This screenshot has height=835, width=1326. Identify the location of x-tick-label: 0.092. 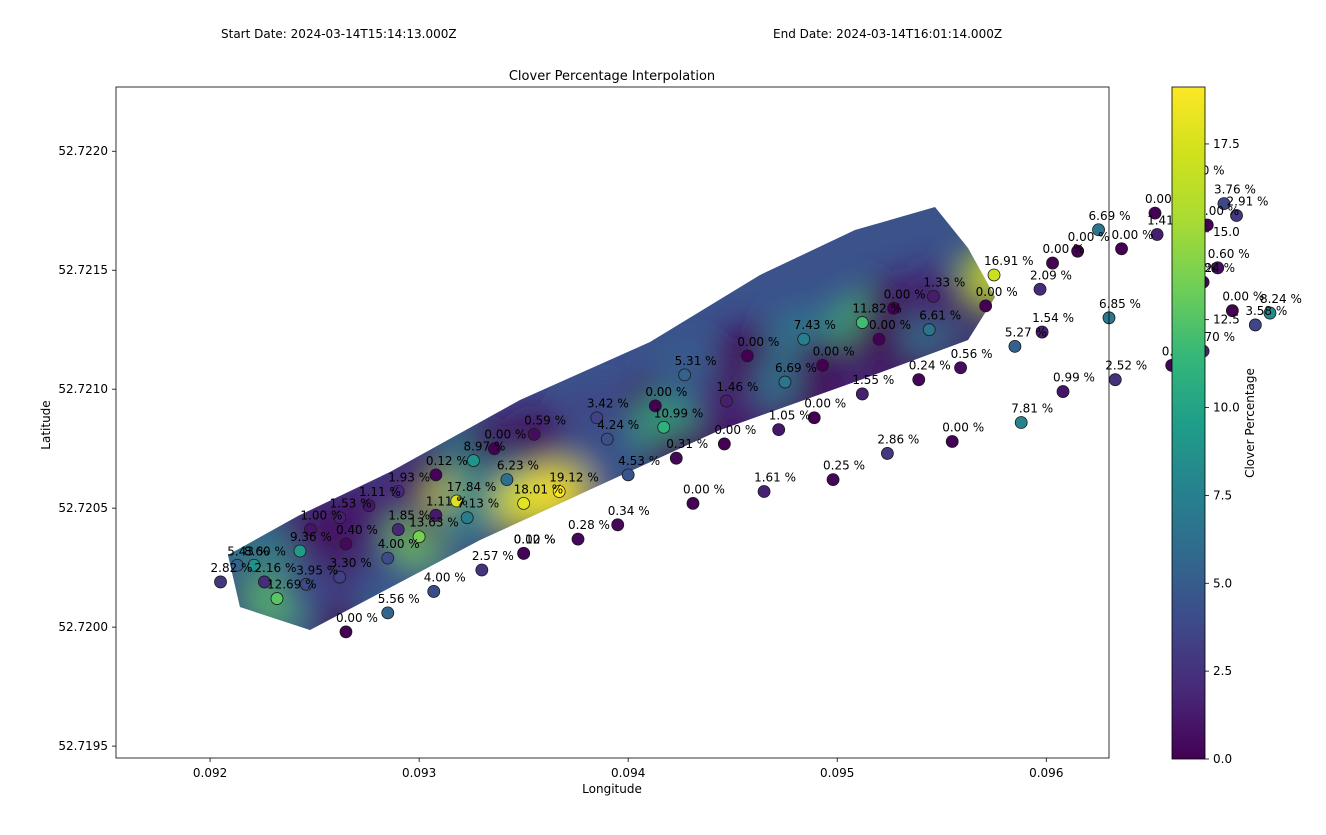
(210, 773).